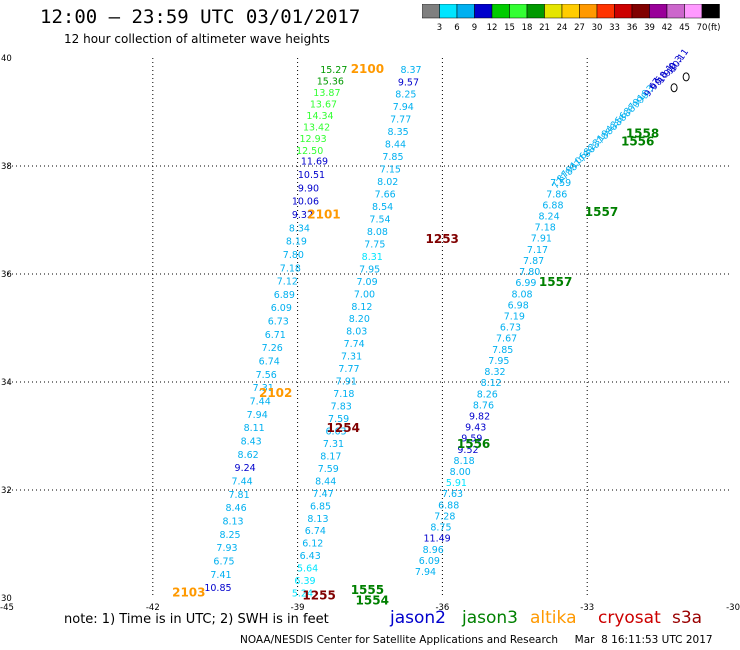 Image resolution: width=740 pixels, height=650 pixels. Describe the element at coordinates (398, 132) in the screenshot. I see `wave-height-point: 8.35` at that location.